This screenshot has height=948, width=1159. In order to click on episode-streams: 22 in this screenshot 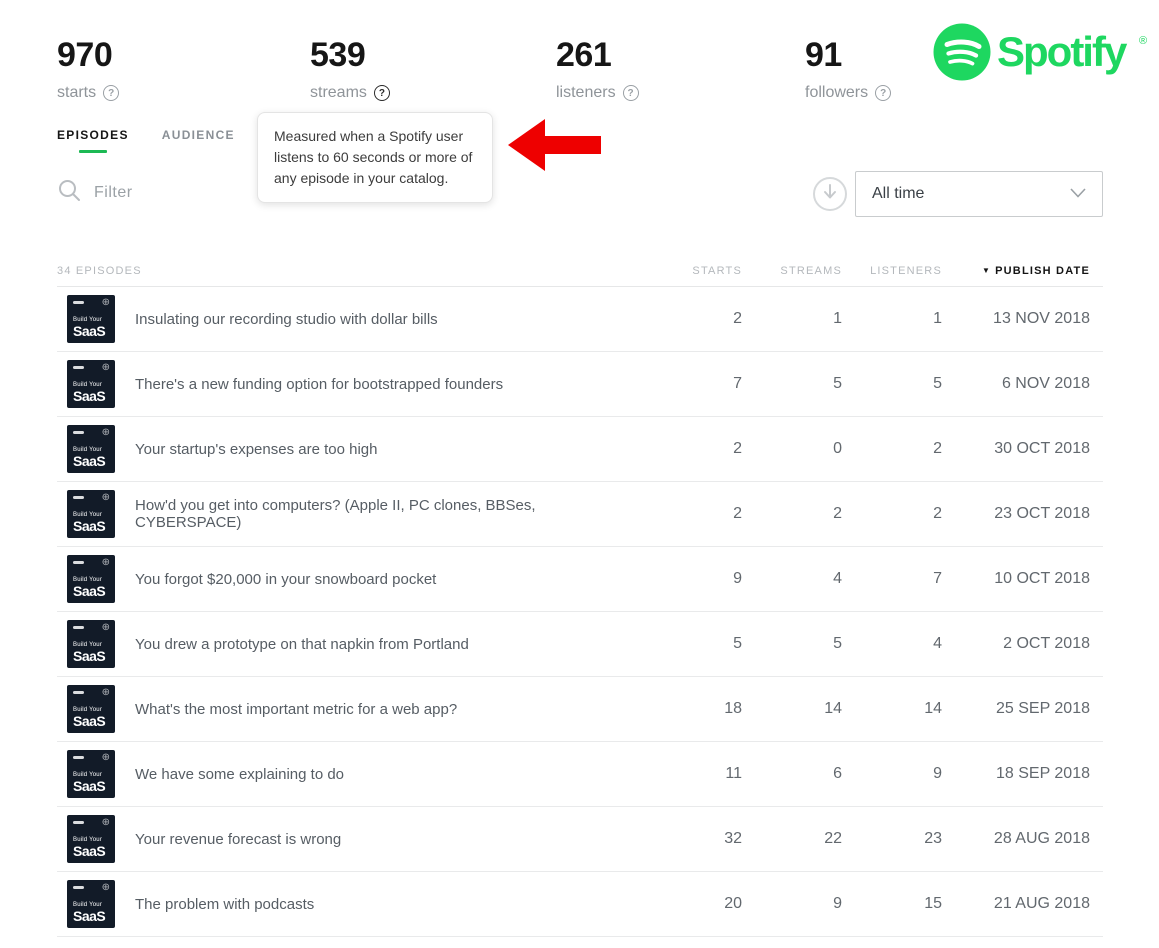, I will do `click(833, 838)`.